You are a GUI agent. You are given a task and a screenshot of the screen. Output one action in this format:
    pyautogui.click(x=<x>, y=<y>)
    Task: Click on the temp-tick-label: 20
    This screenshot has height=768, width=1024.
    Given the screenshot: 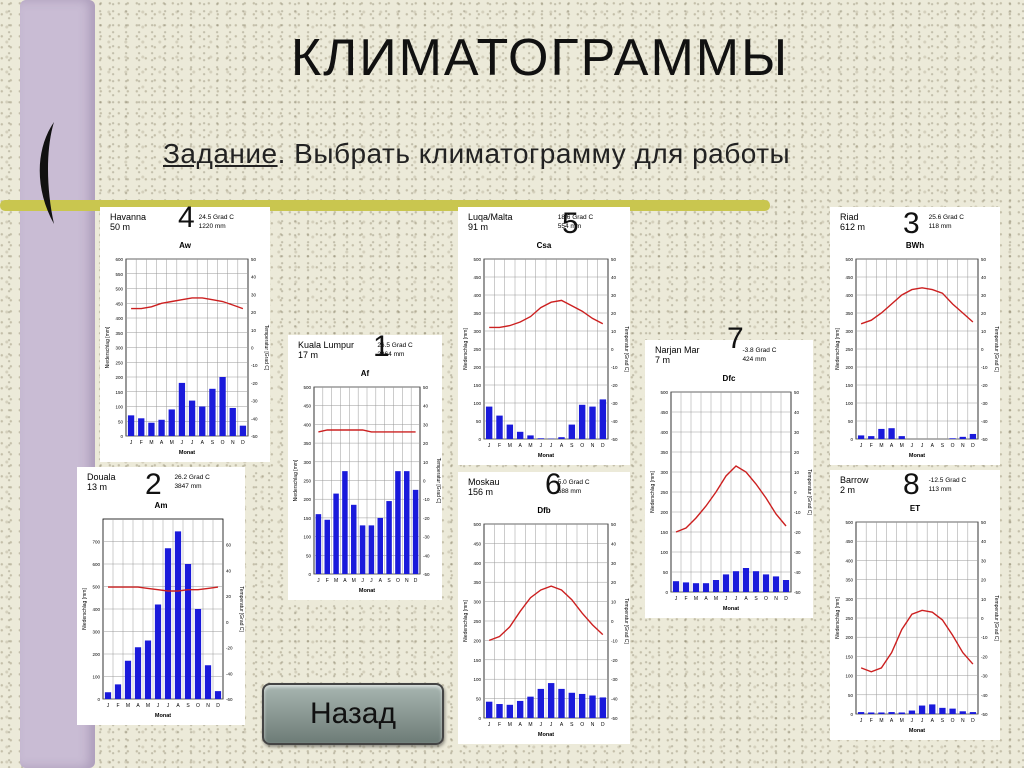 What is the action you would take?
    pyautogui.click(x=426, y=443)
    